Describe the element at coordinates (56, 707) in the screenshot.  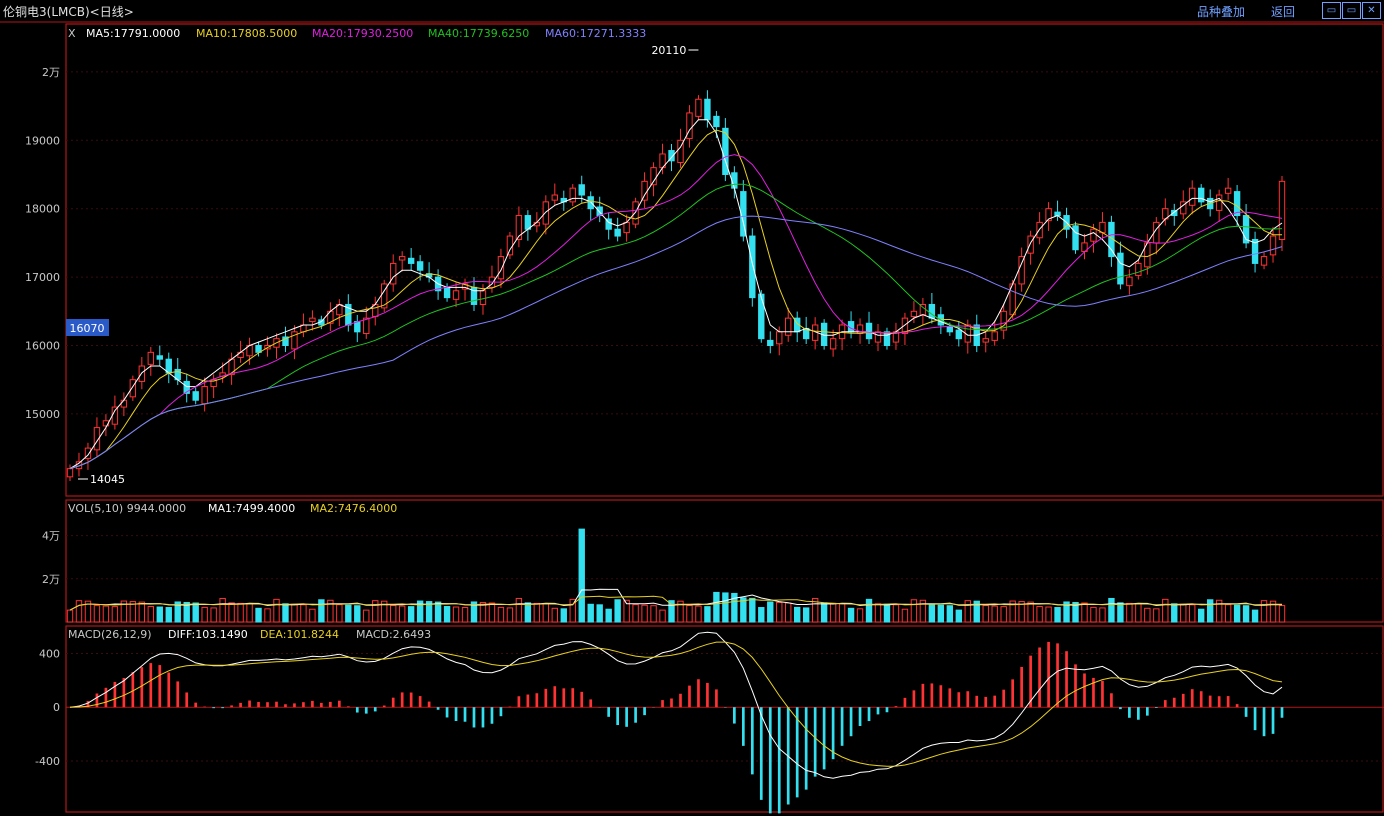
I see `macd-tick-label: 0` at that location.